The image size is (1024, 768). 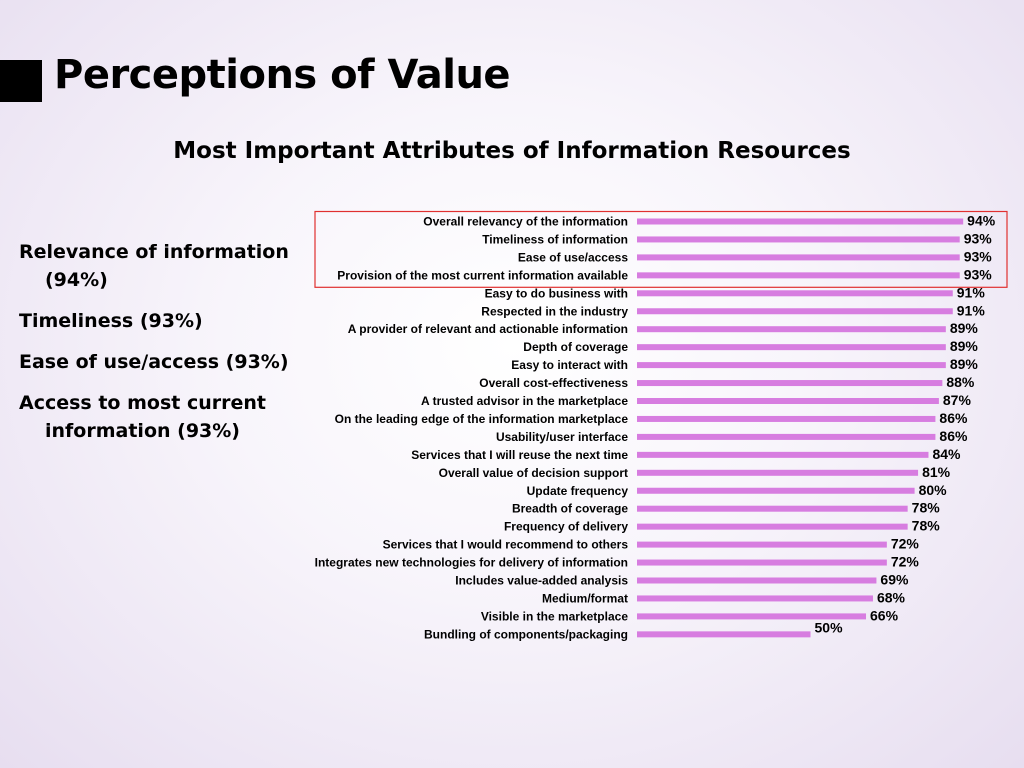 I want to click on title-bullet-square, so click(x=21, y=81).